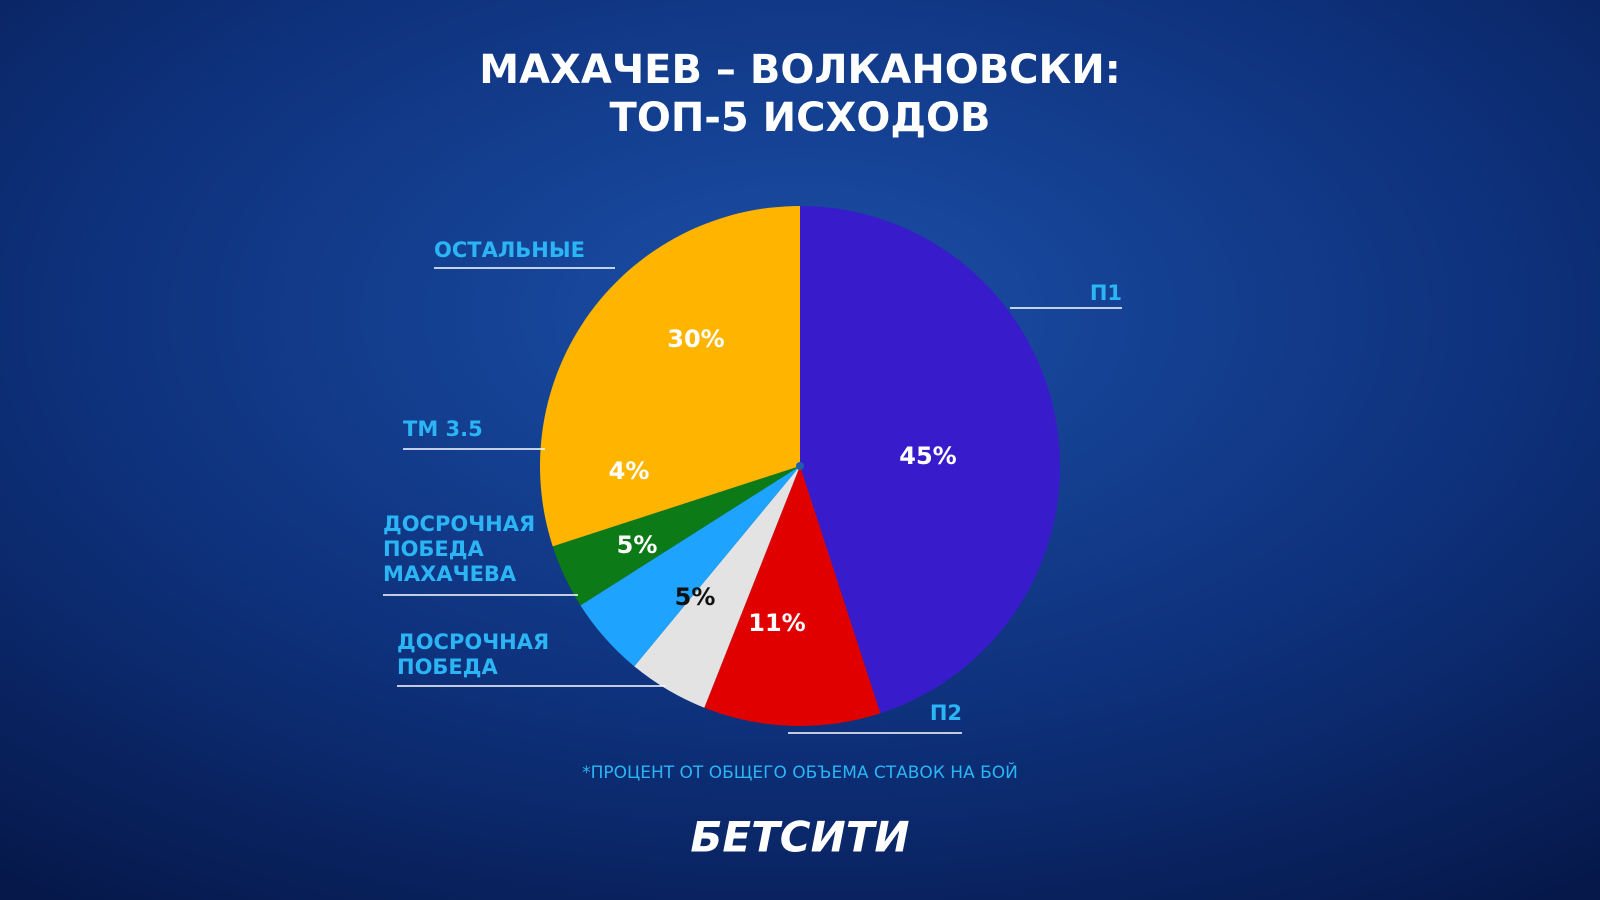  I want to click on legend-label: ДОСРОЧНАЯ ПОБЕДА МАХАЧЕВА, so click(459, 549).